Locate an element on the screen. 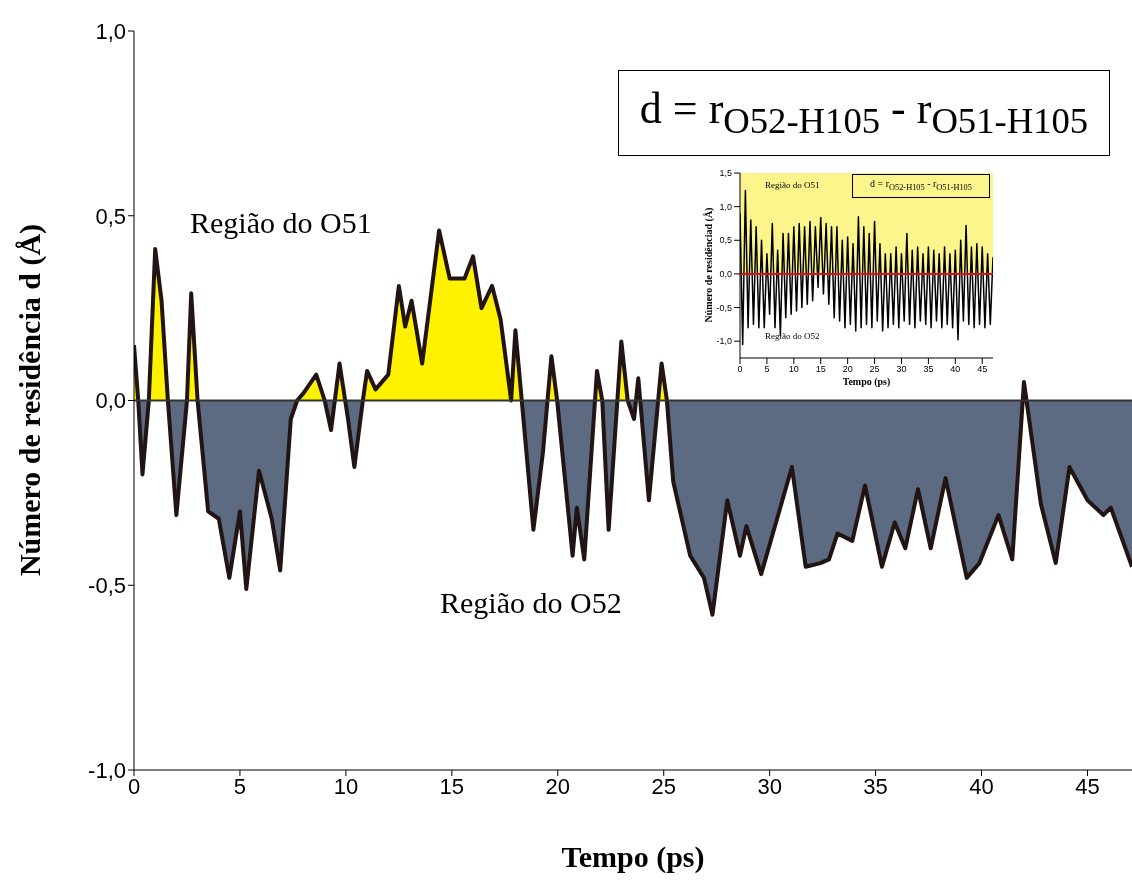 The image size is (1132, 882). y-axis-title: Número de residência d (Å) is located at coordinates (30, 400).